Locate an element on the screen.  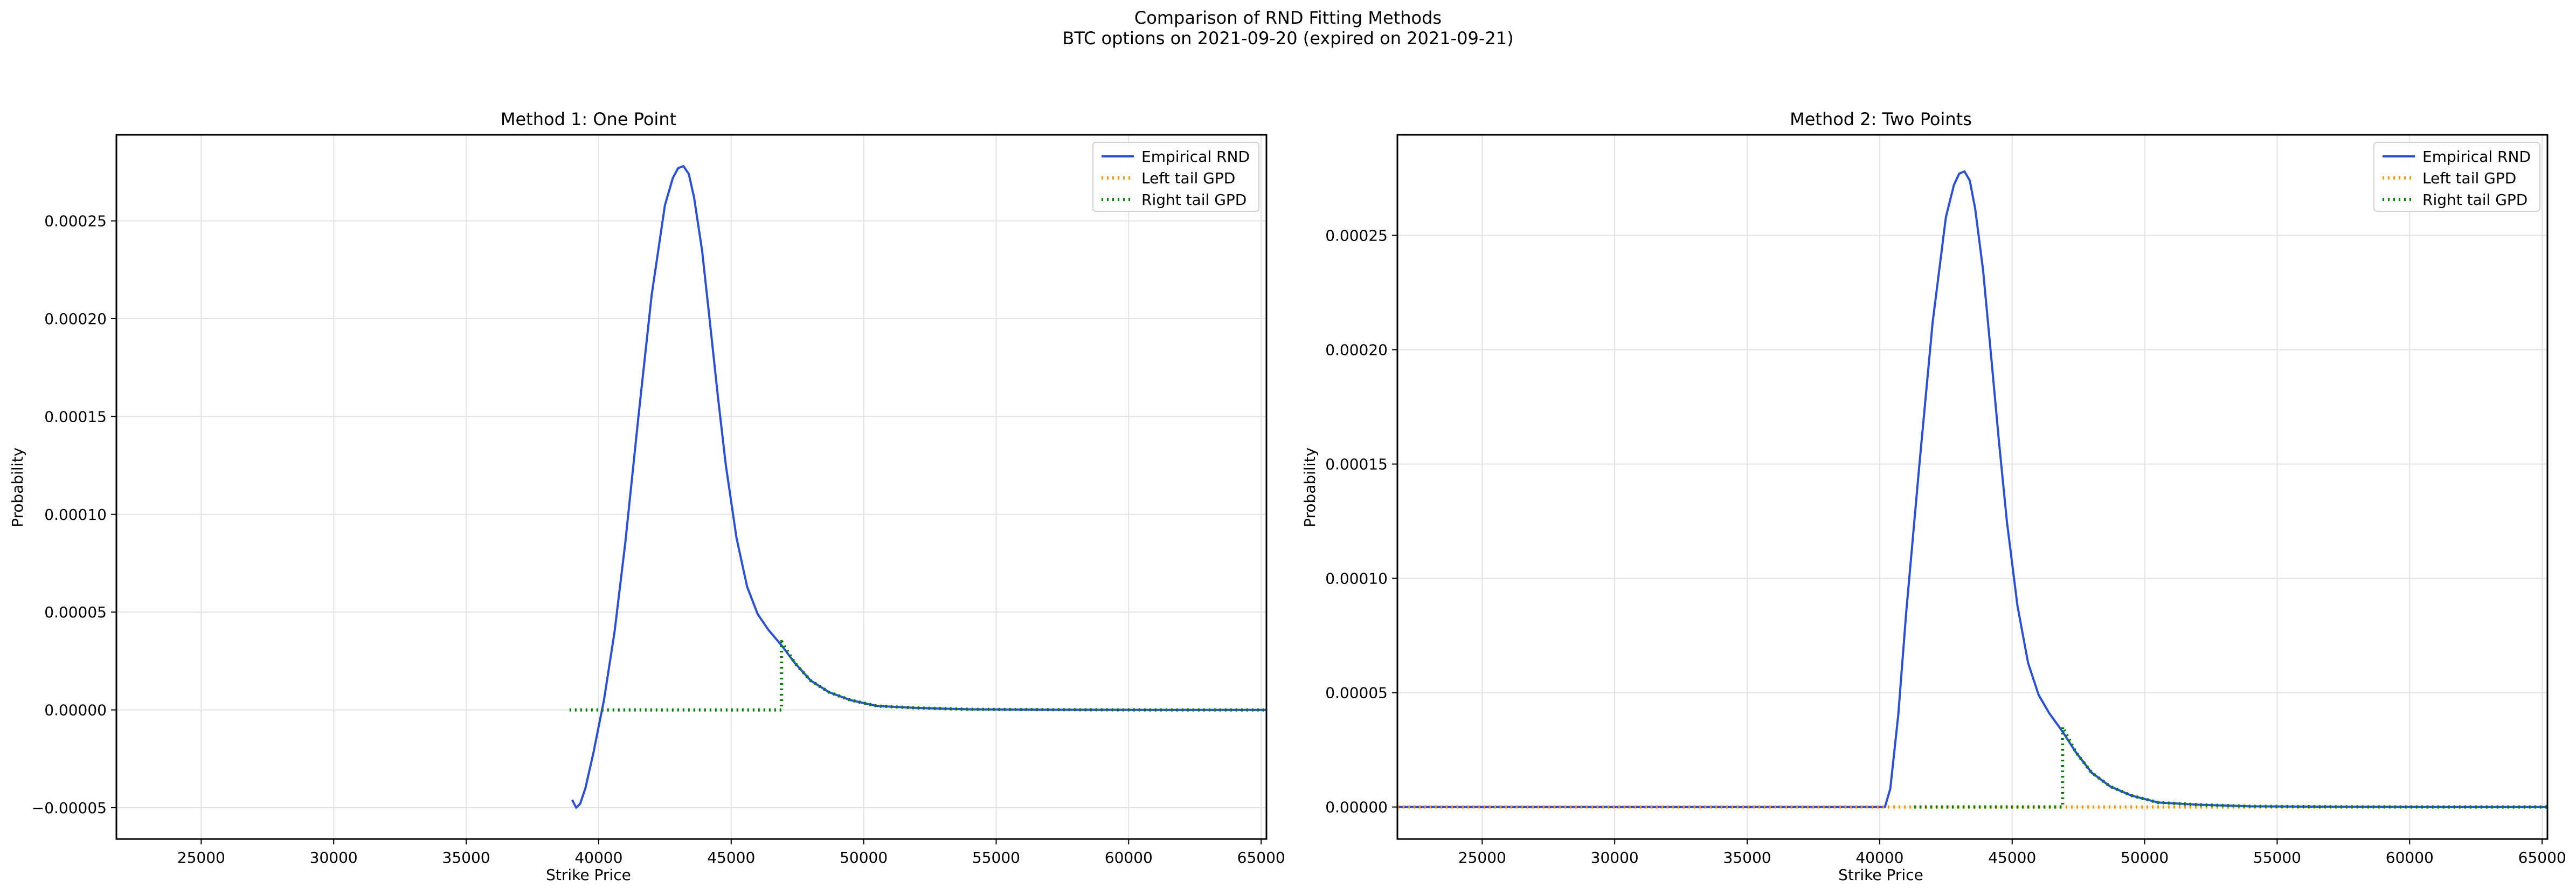
chart-title: Method 2: Two Points is located at coordinates (1881, 119).